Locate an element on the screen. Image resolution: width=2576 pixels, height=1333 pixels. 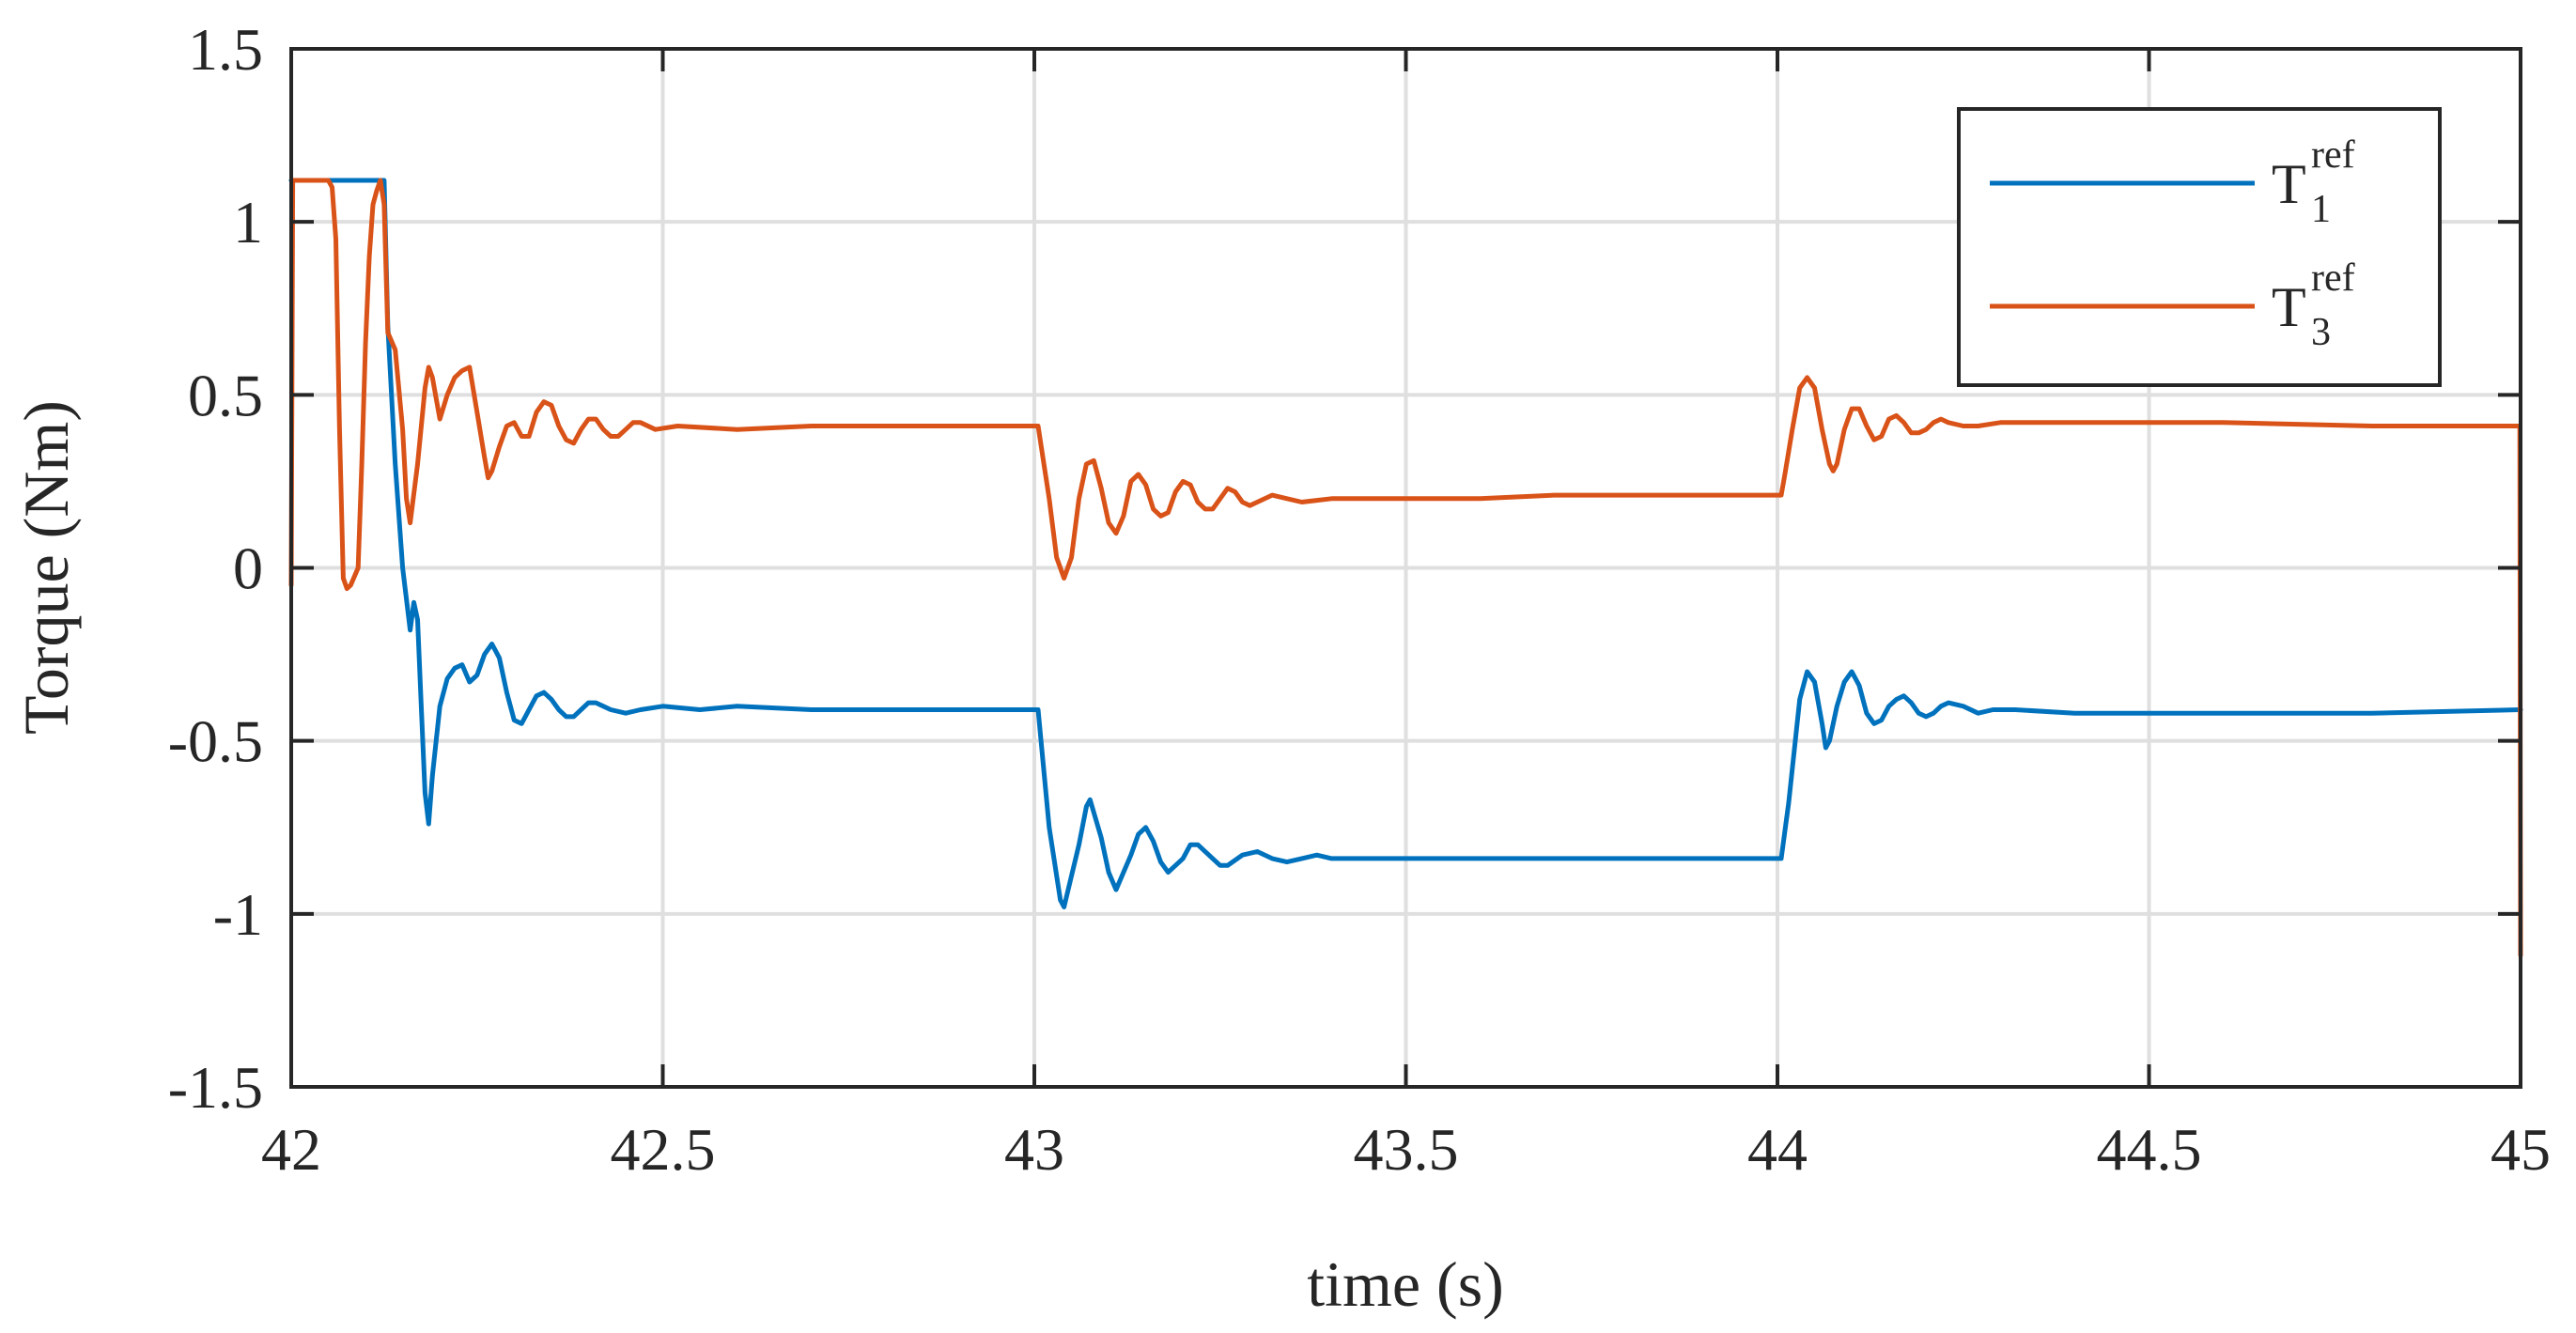
legend-t1-main: T is located at coordinates (2289, 184).